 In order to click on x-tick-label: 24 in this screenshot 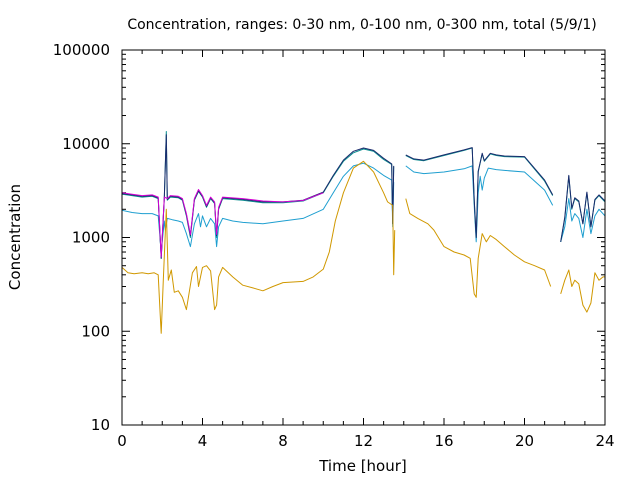, I will do `click(604, 441)`.